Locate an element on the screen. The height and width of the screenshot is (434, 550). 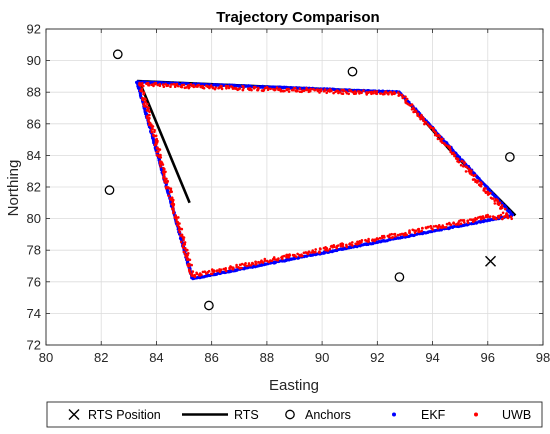
legend-item-uwb: UWB is located at coordinates (502, 415).